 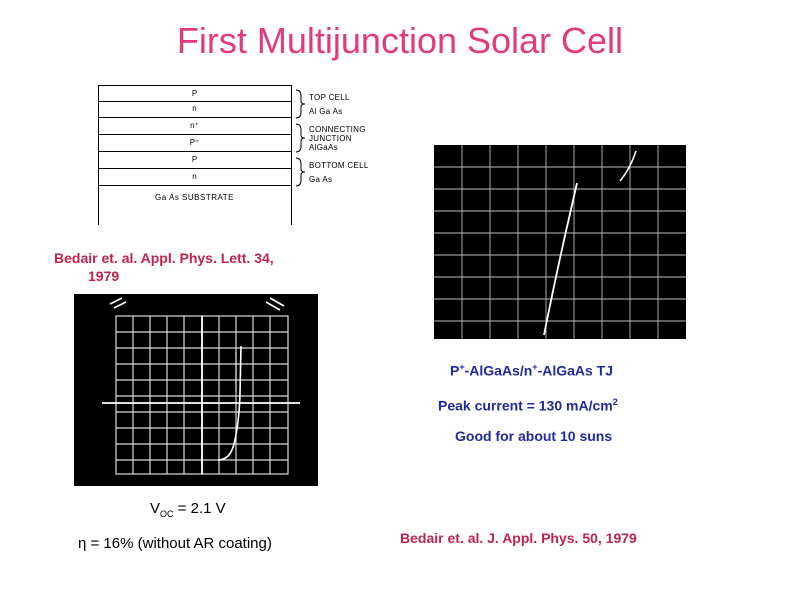 What do you see at coordinates (199, 508) in the screenshot?
I see `voc-value: = 2.1 V` at bounding box center [199, 508].